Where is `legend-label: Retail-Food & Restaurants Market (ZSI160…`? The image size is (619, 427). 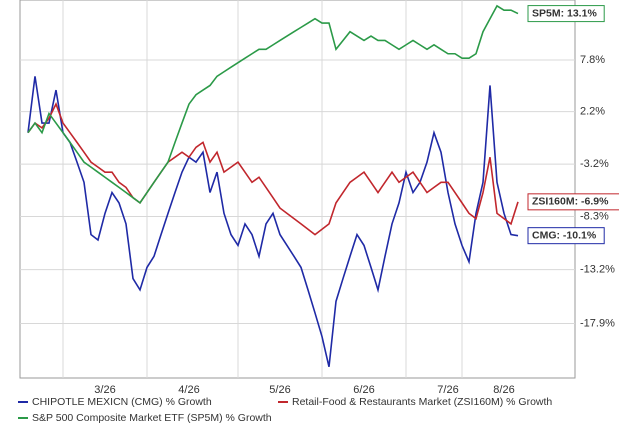
legend-label: Retail-Food & Restaurants Market (ZSI160… is located at coordinates (422, 402).